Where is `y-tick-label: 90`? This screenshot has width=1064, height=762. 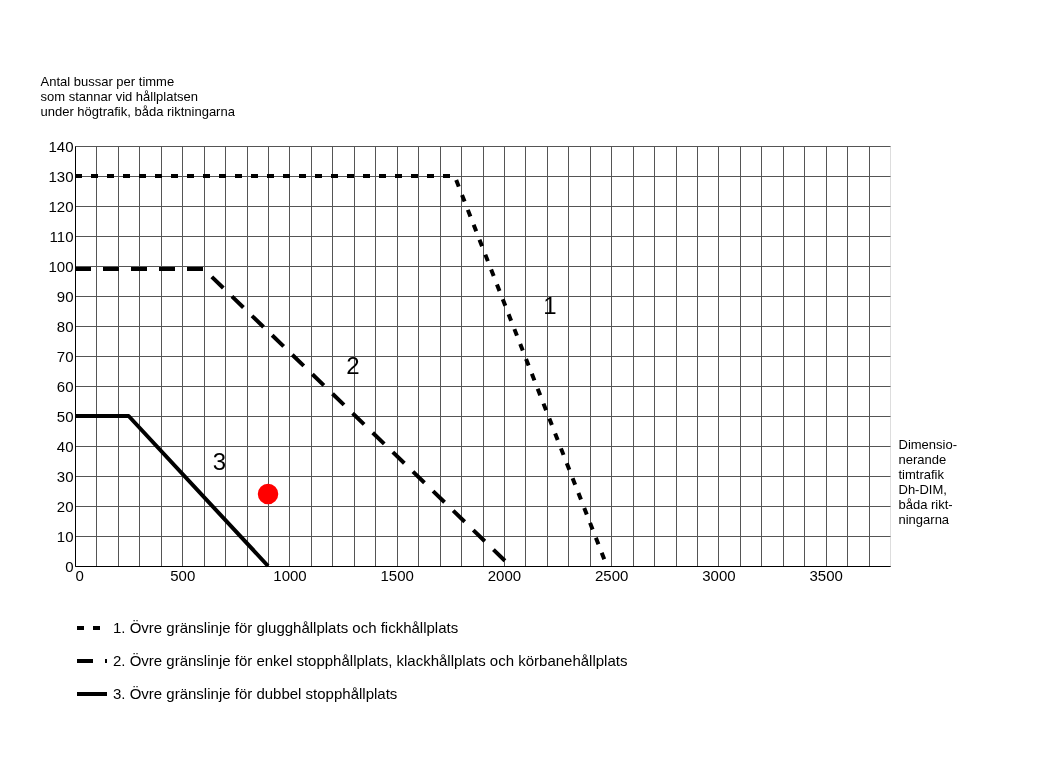
y-tick-label: 90 is located at coordinates (65, 296).